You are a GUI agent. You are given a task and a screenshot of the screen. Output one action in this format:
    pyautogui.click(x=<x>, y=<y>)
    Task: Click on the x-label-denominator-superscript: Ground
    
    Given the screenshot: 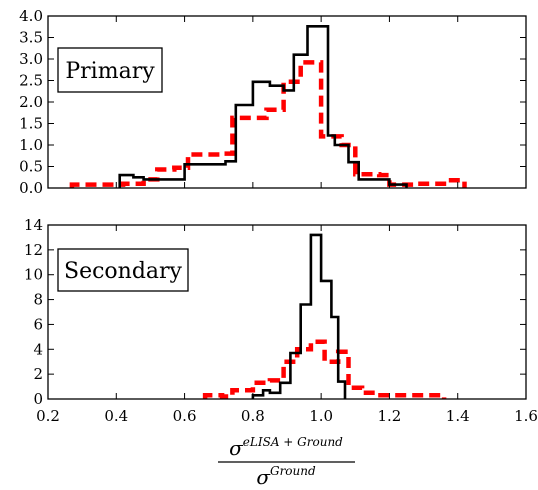 What is the action you would take?
    pyautogui.click(x=293, y=471)
    